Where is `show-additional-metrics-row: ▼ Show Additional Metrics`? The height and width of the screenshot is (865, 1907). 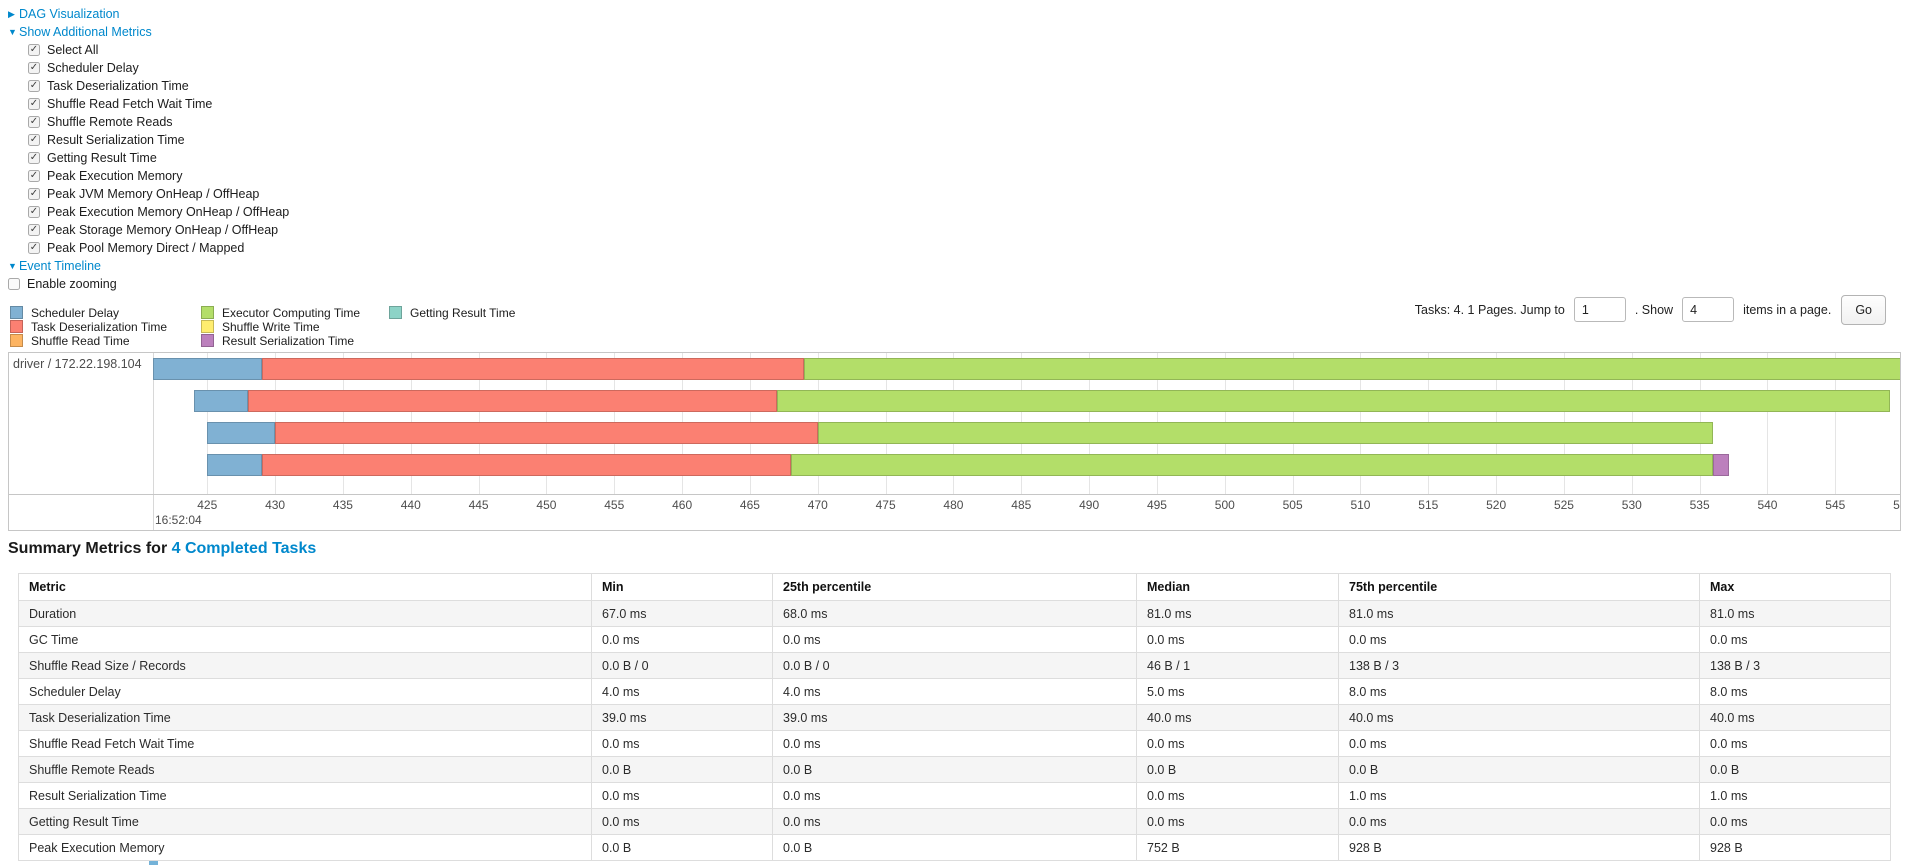 show-additional-metrics-row: ▼ Show Additional Metrics is located at coordinates (148, 32).